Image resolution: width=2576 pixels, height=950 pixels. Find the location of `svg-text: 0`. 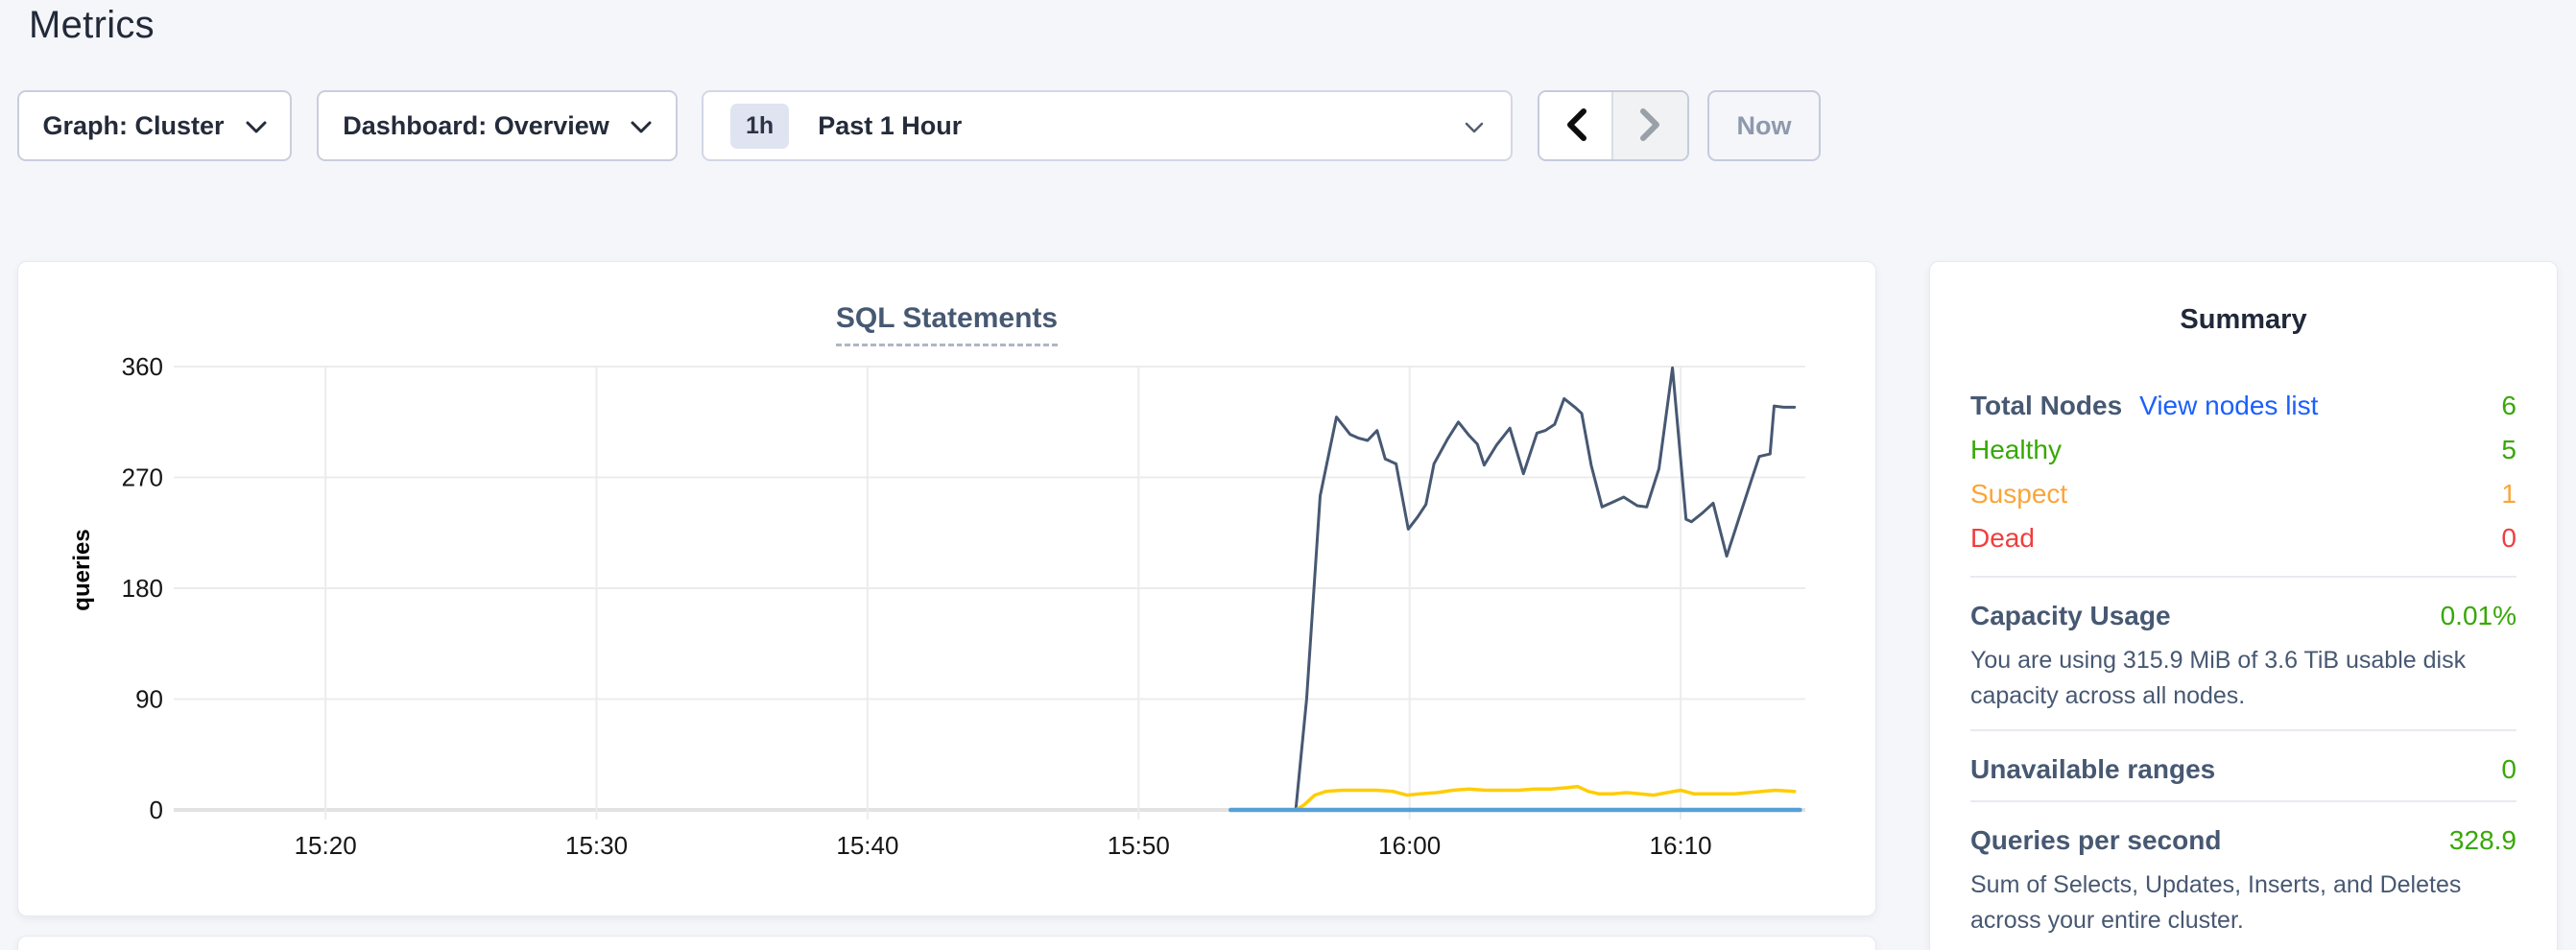

svg-text: 0 is located at coordinates (156, 810).